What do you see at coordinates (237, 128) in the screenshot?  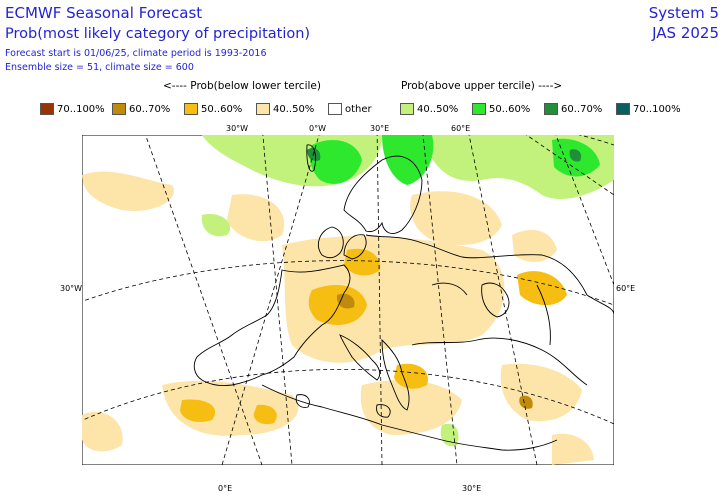 I see `lon-label-30w-top: 30°W` at bounding box center [237, 128].